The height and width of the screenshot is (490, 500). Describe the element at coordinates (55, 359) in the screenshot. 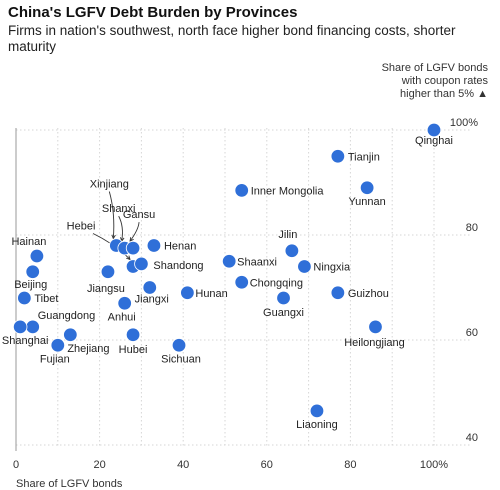

I see `point-label: Fujian` at that location.